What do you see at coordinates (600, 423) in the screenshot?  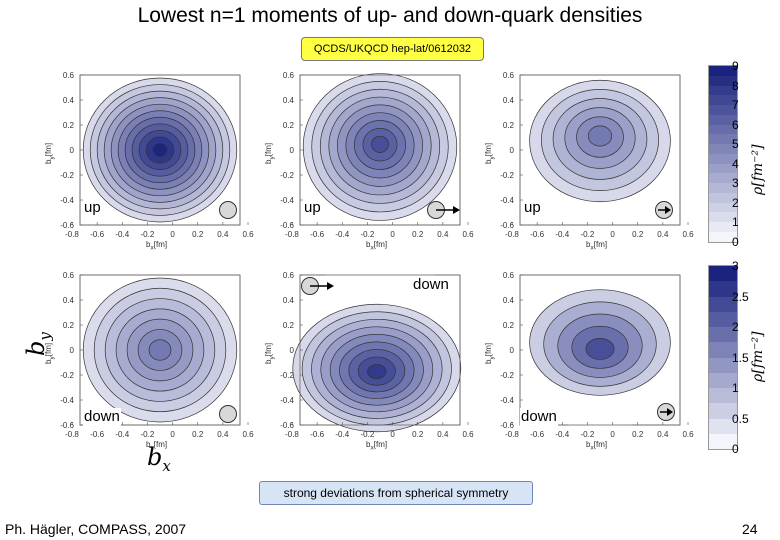 I see `contour-notch` at bounding box center [600, 423].